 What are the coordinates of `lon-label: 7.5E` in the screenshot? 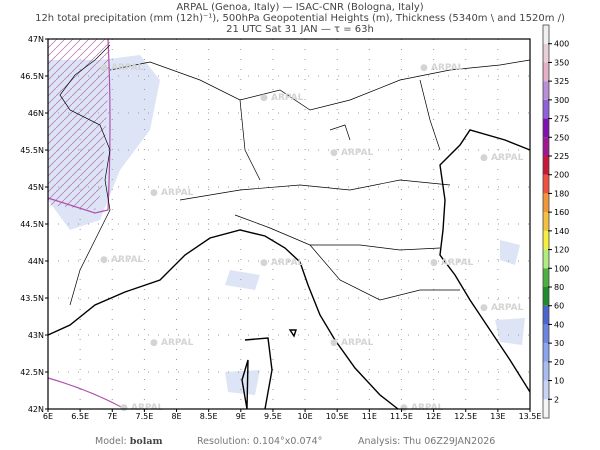 It's located at (145, 416).